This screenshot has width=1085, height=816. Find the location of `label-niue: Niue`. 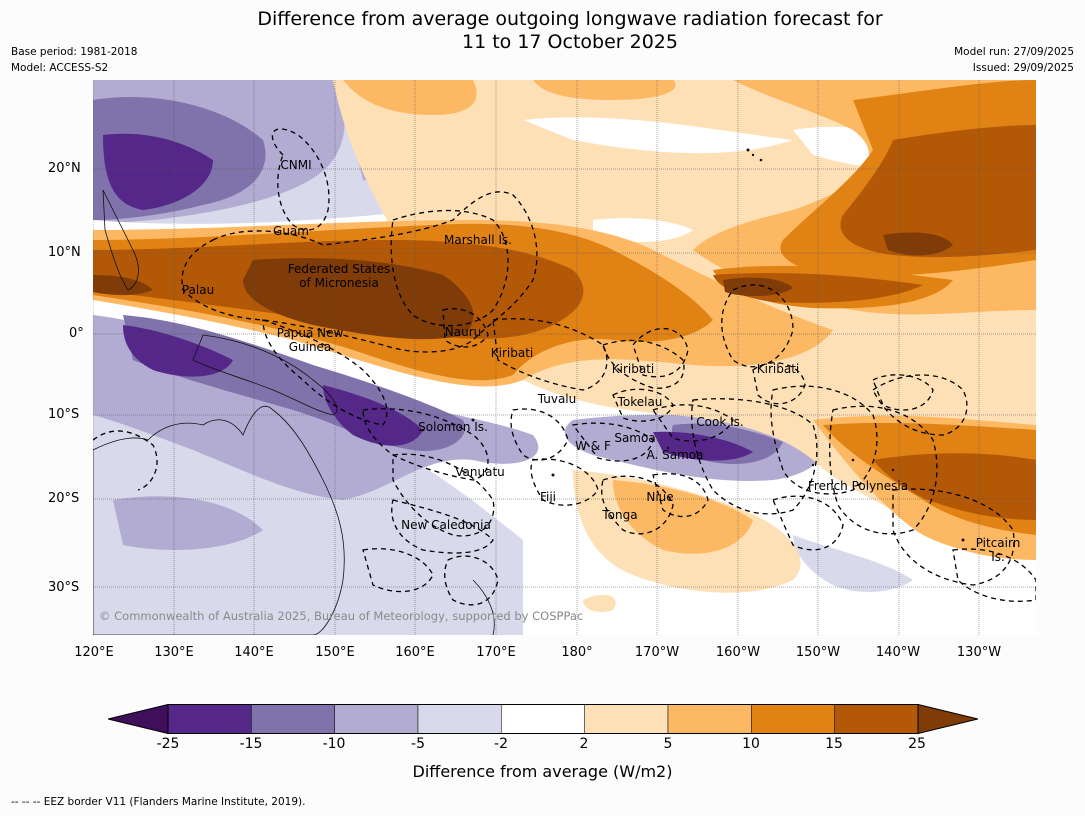

label-niue: Niue is located at coordinates (660, 497).